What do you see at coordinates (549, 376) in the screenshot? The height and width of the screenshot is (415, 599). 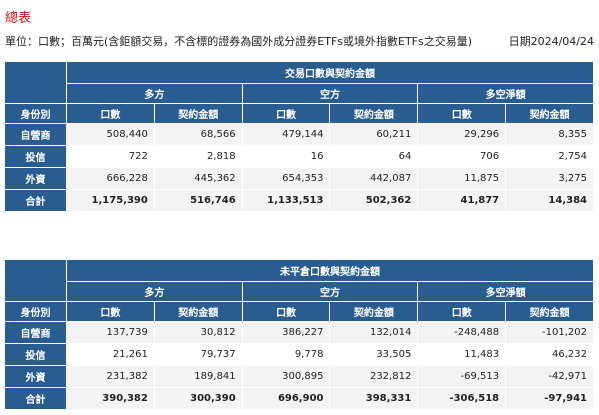 I see `table-cell: -42,971` at bounding box center [549, 376].